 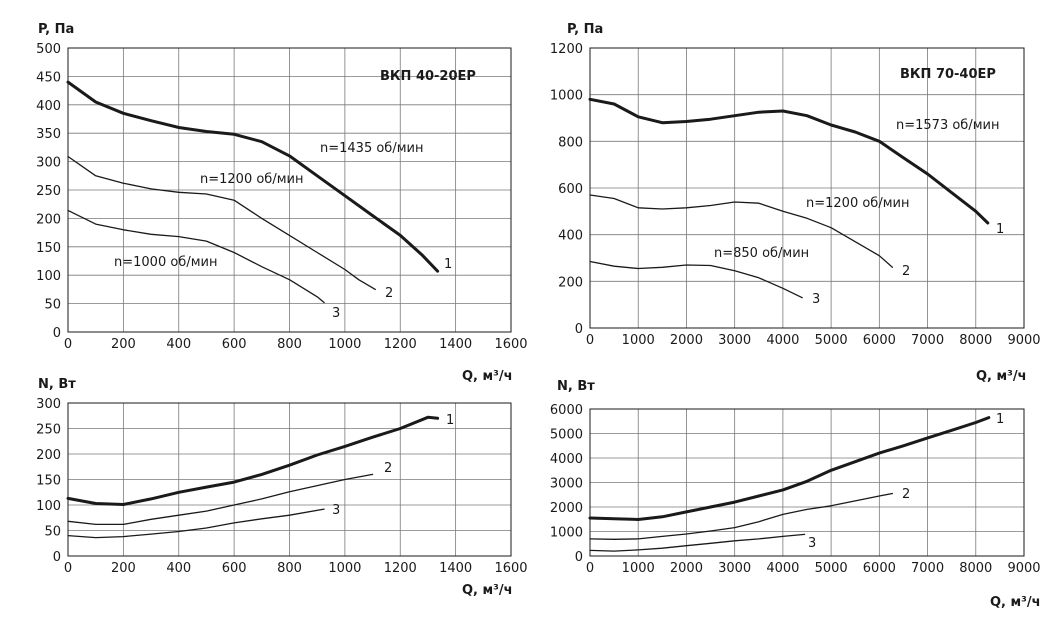 I want to click on y-tick-label: 600, so click(x=570, y=189).